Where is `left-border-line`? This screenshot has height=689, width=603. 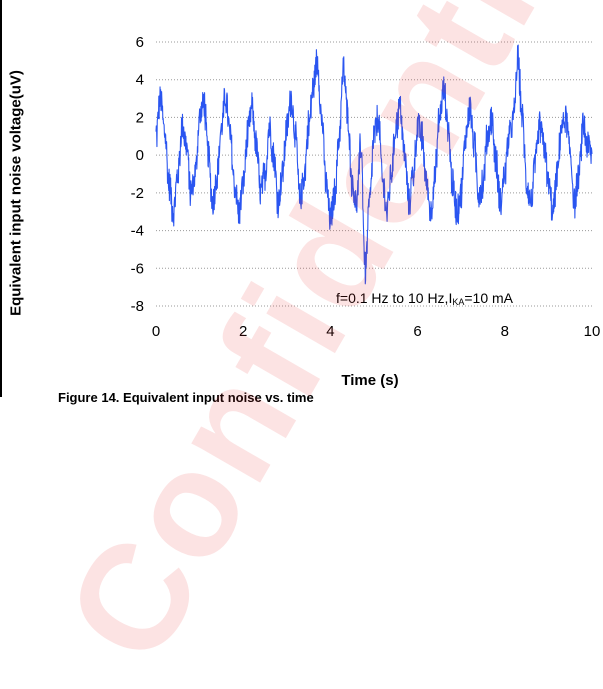 left-border-line is located at coordinates (1, 198).